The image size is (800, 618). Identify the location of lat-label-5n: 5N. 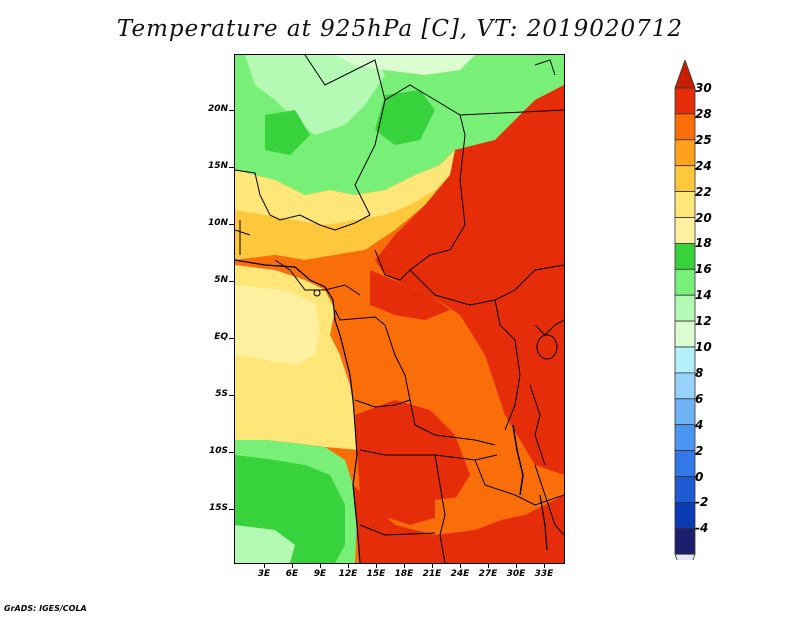
(221, 280).